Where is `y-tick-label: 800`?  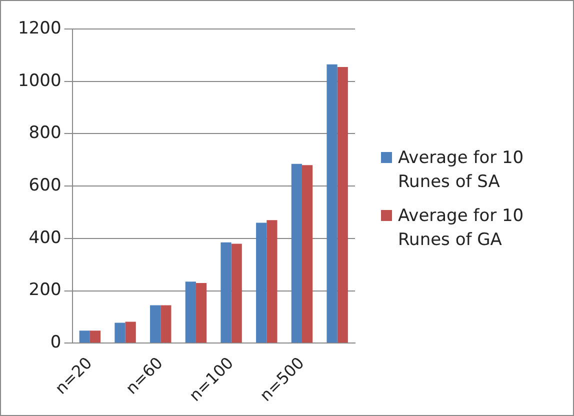
y-tick-label: 800 is located at coordinates (45, 133).